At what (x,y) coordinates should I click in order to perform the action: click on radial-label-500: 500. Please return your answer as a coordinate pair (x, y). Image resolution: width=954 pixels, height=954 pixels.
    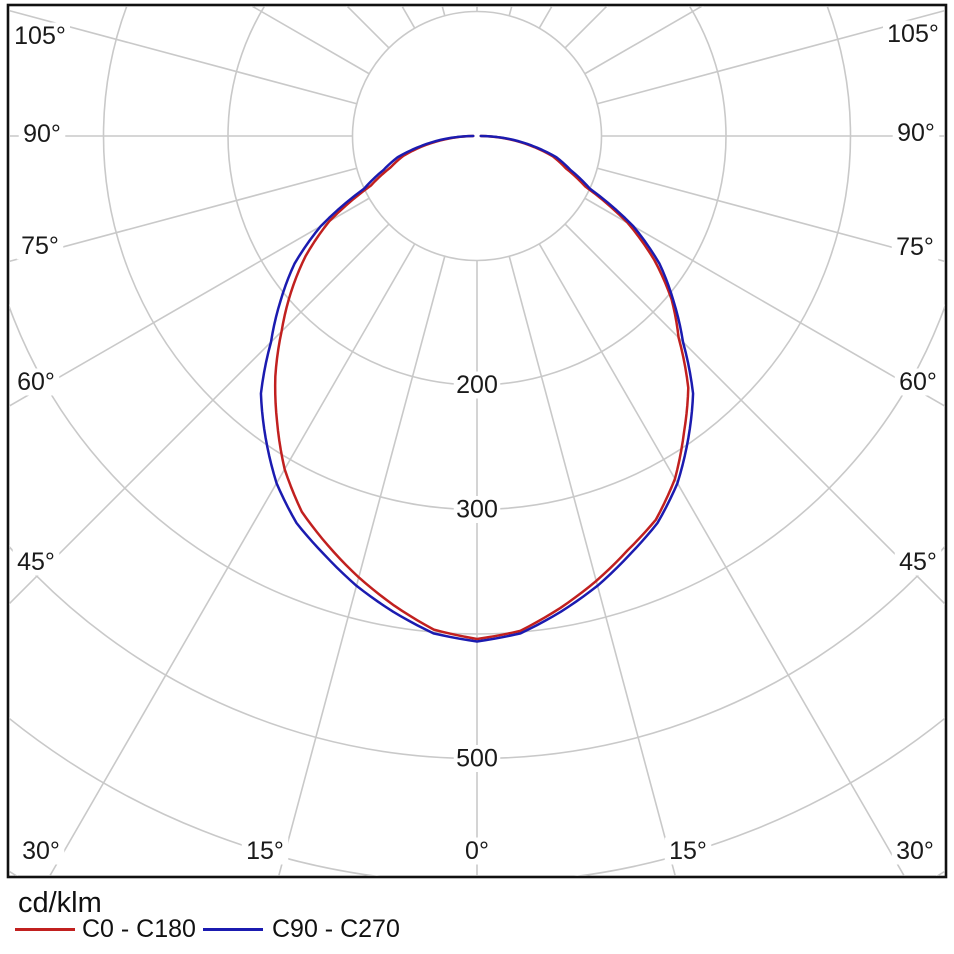
    Looking at the image, I should click on (477, 759).